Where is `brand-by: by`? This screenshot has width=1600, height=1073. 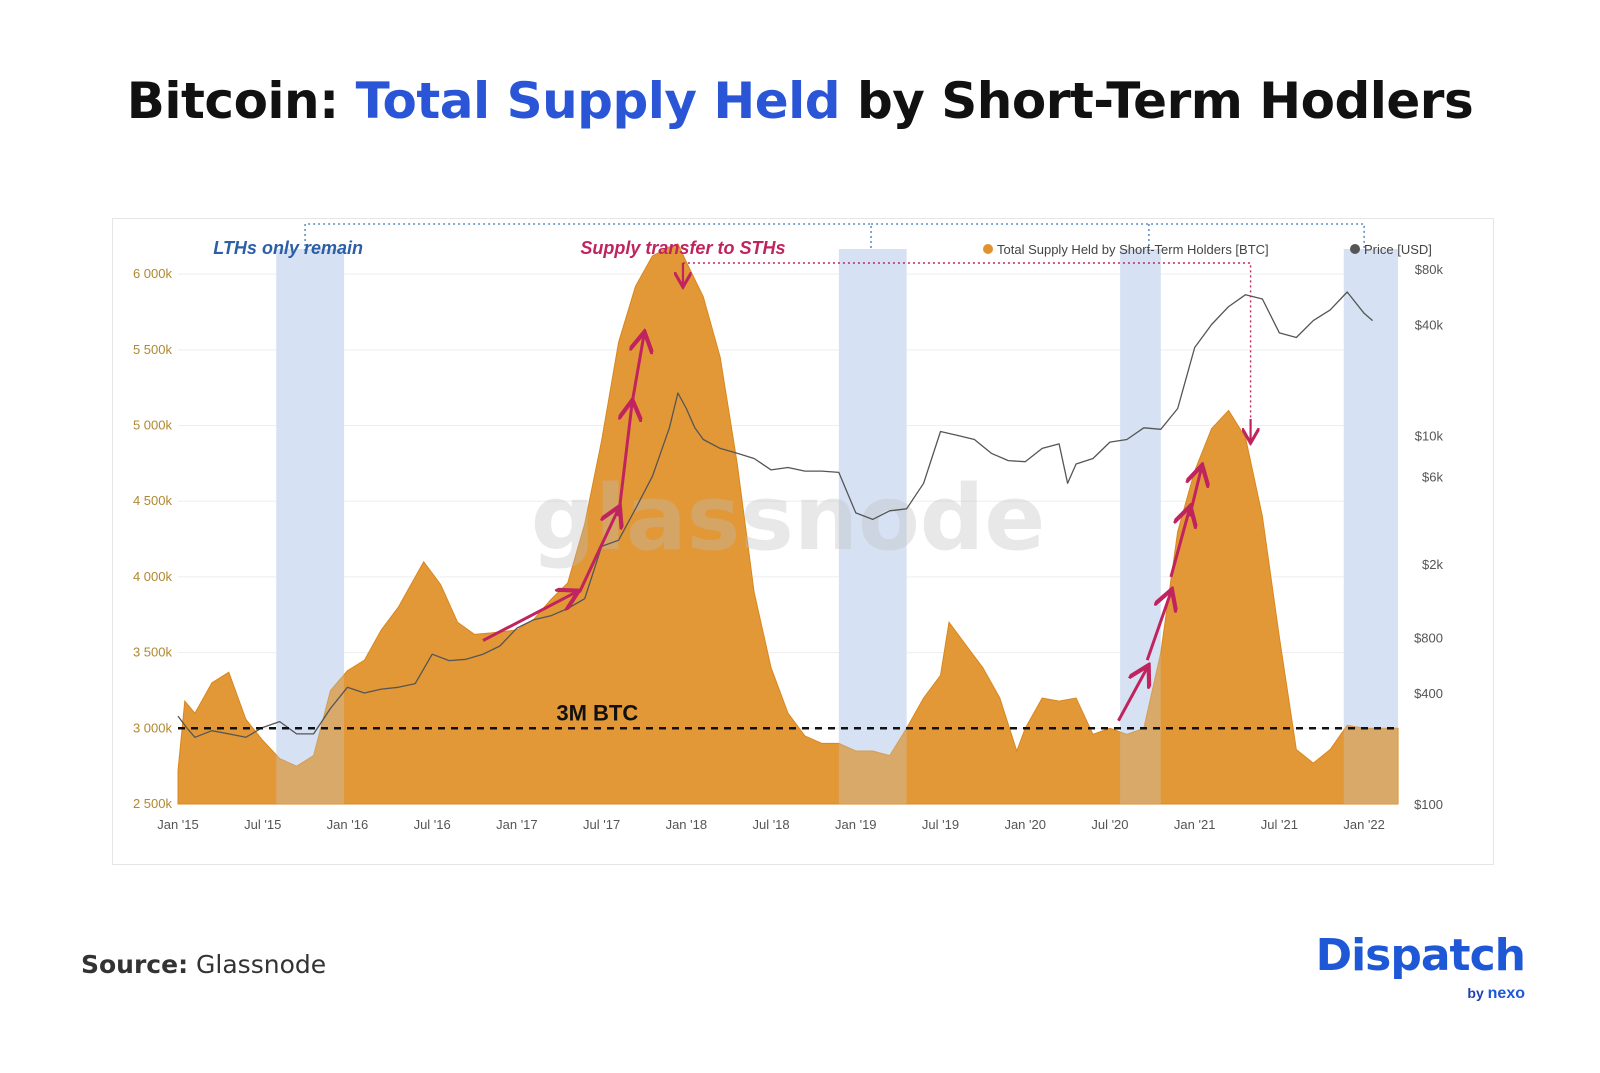 brand-by: by is located at coordinates (1475, 993).